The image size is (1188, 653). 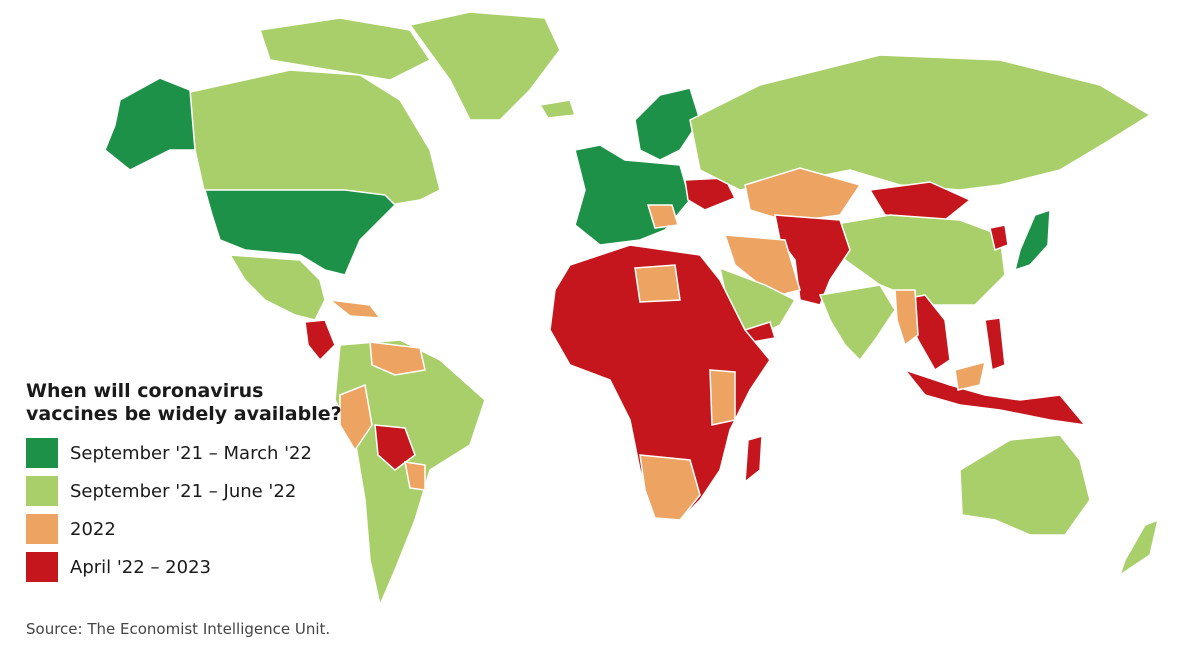 I want to click on legend-item-c4: April '22 – 2023, so click(x=191, y=567).